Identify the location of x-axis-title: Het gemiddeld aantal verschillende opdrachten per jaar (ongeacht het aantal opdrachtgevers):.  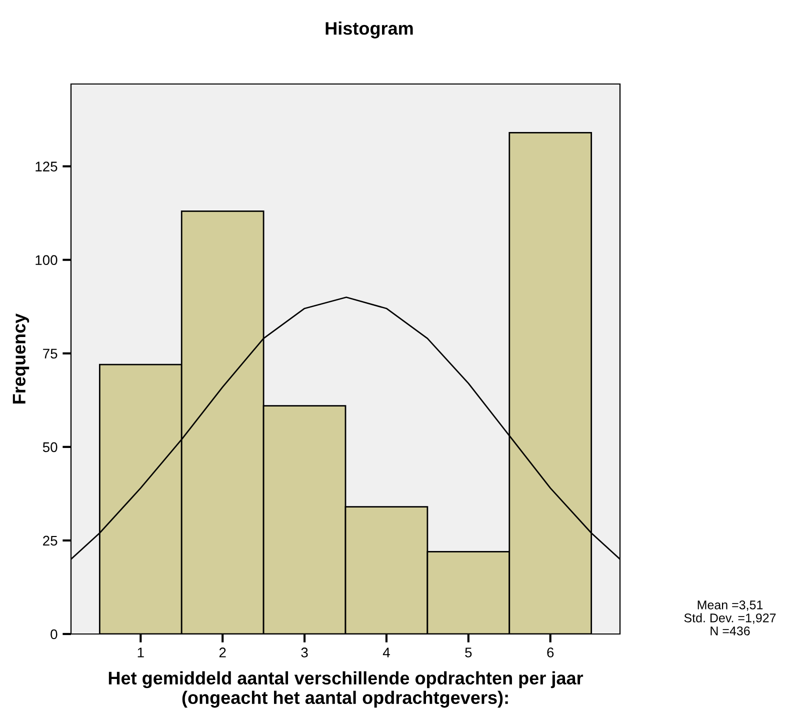
(346, 689).